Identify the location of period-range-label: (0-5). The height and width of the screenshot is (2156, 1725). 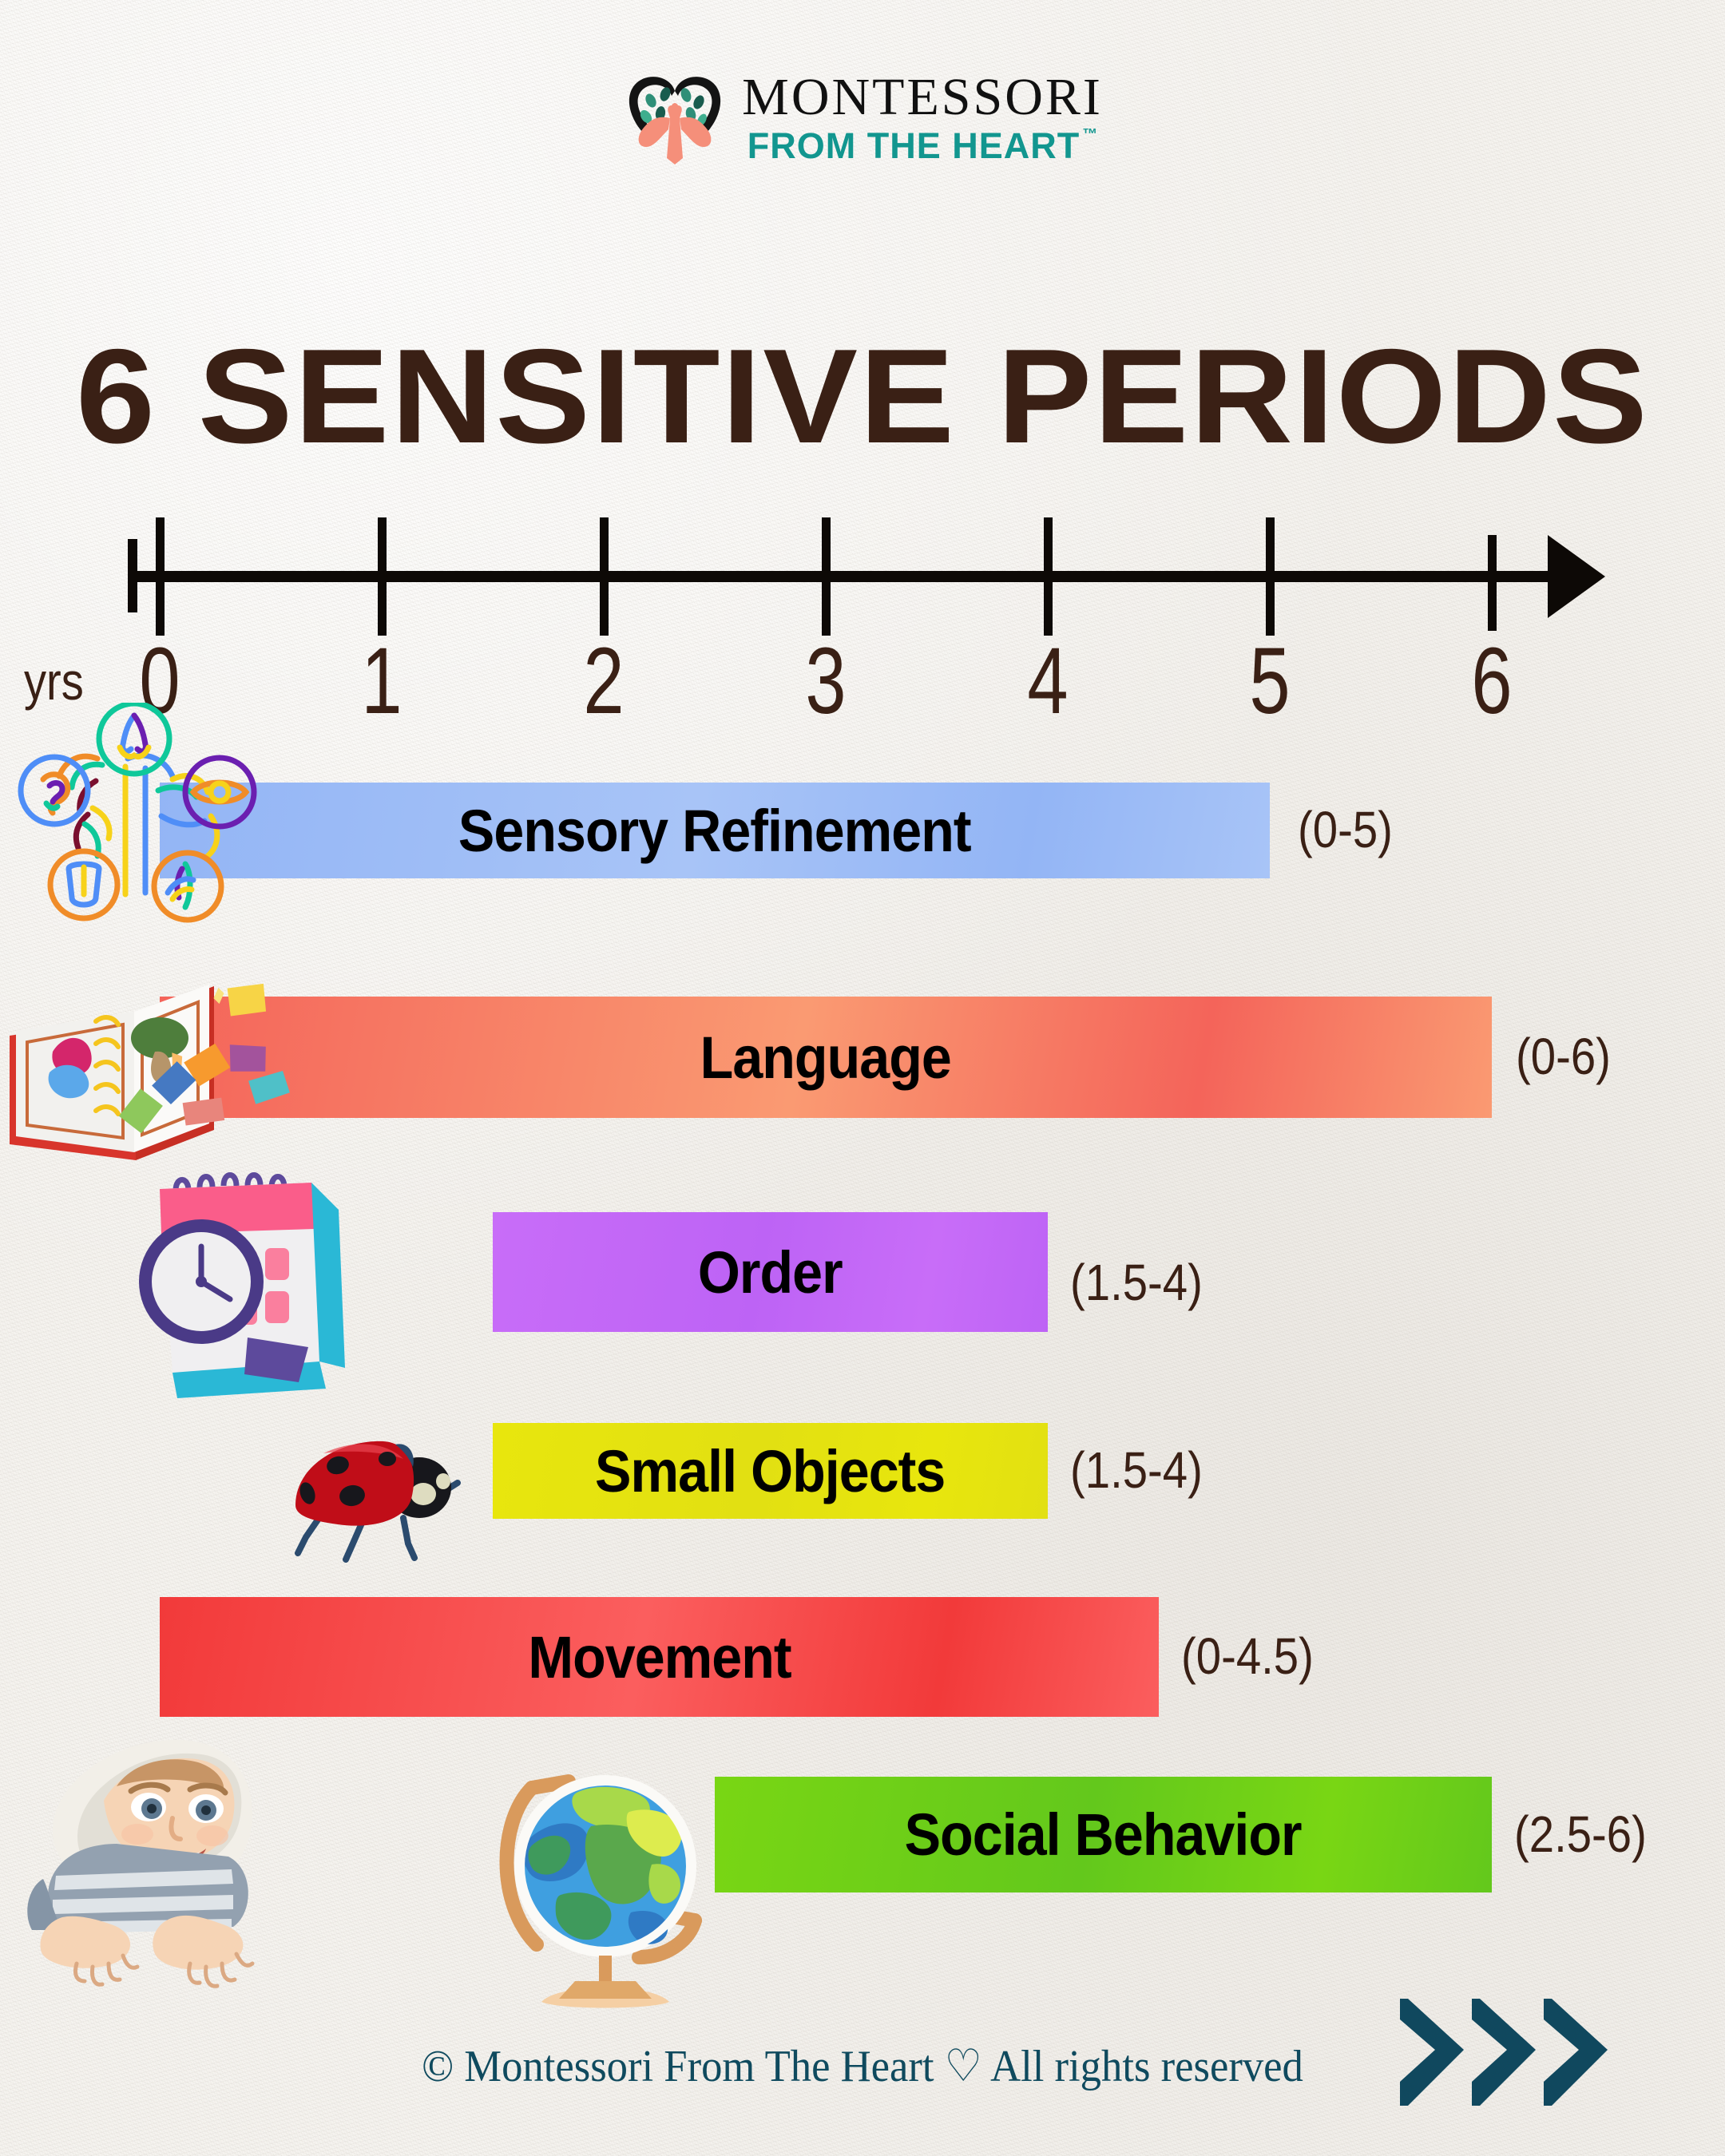
(1346, 829).